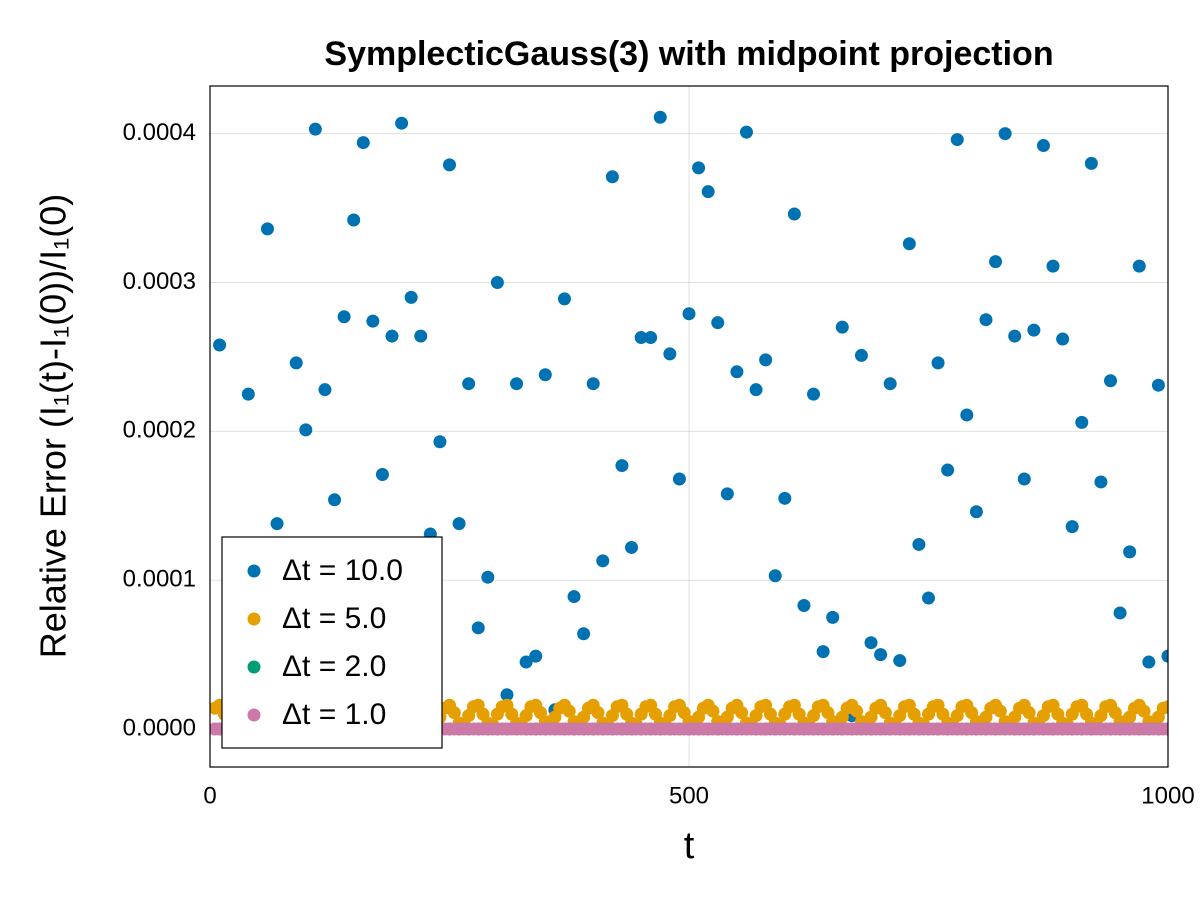  I want to click on legend-label: Δt = 1.0, so click(334, 714).